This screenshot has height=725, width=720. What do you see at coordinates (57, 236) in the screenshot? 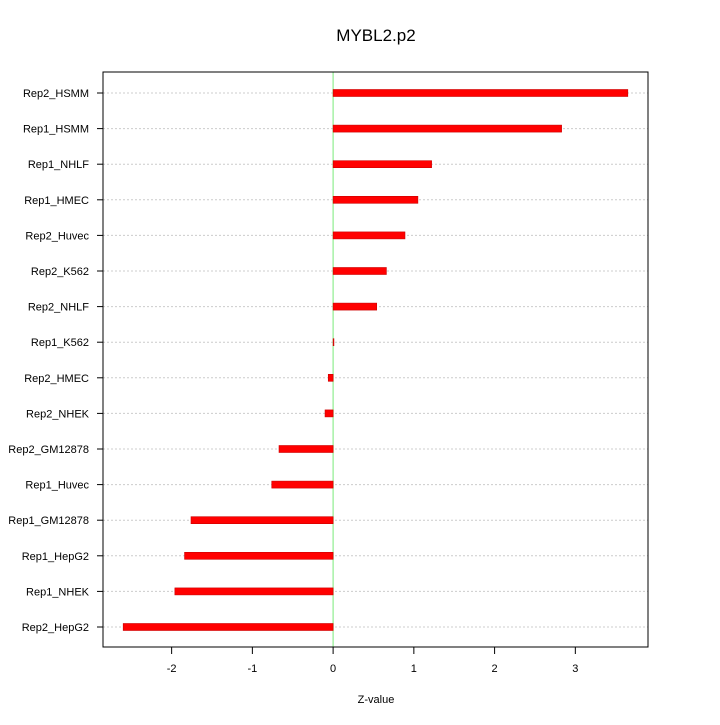
I see `category-label: Rep2_Huvec` at bounding box center [57, 236].